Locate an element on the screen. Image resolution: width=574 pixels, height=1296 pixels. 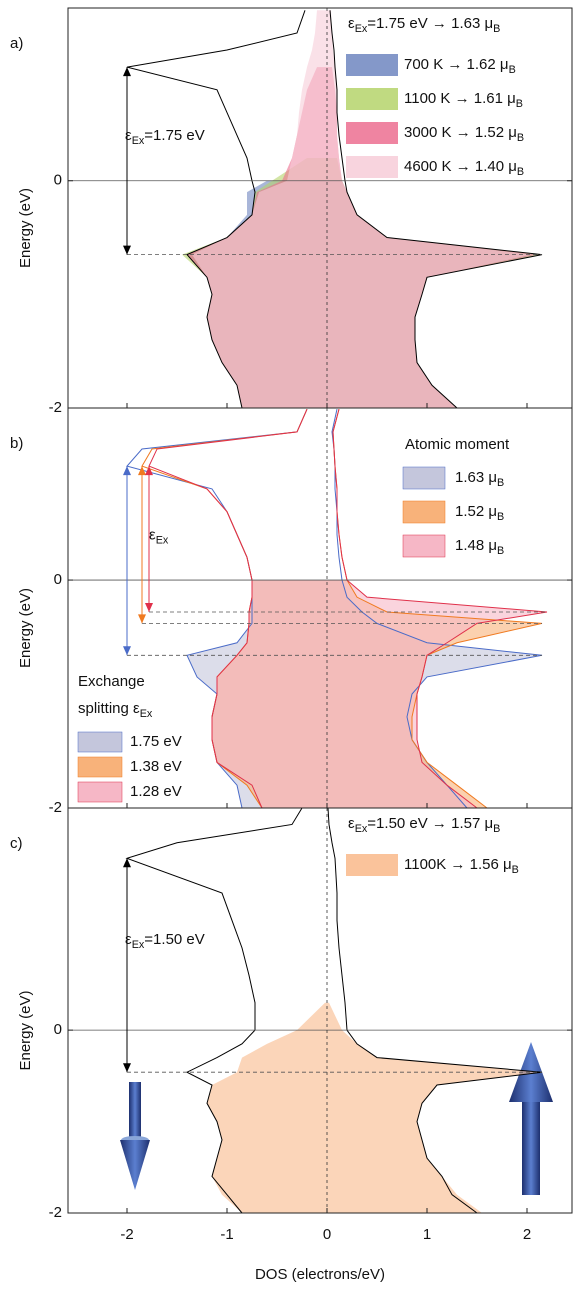
text-part: 1.63 is located at coordinates (471, 477).